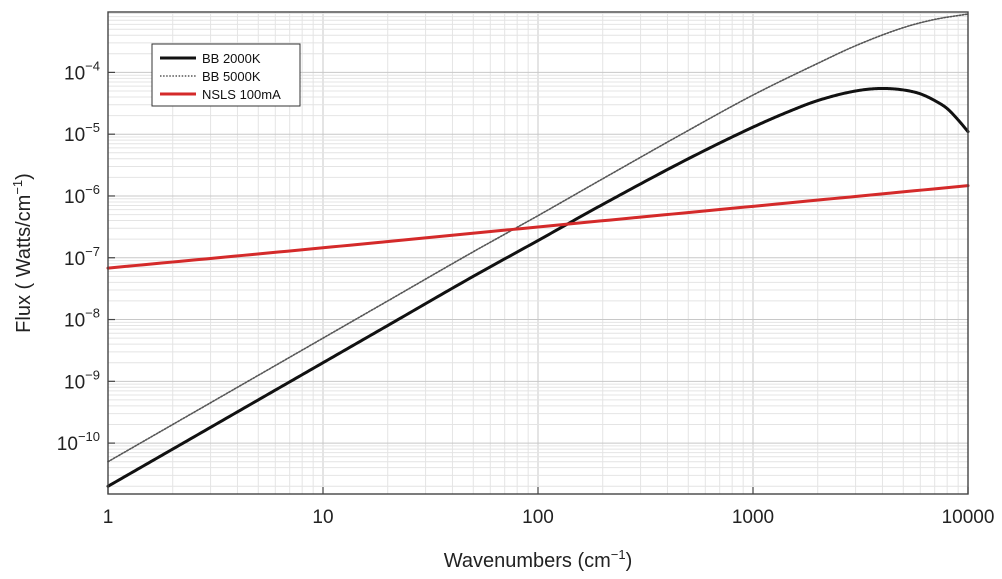  What do you see at coordinates (231, 76) in the screenshot?
I see `legend-label-bb-5000k: BB 5000K` at bounding box center [231, 76].